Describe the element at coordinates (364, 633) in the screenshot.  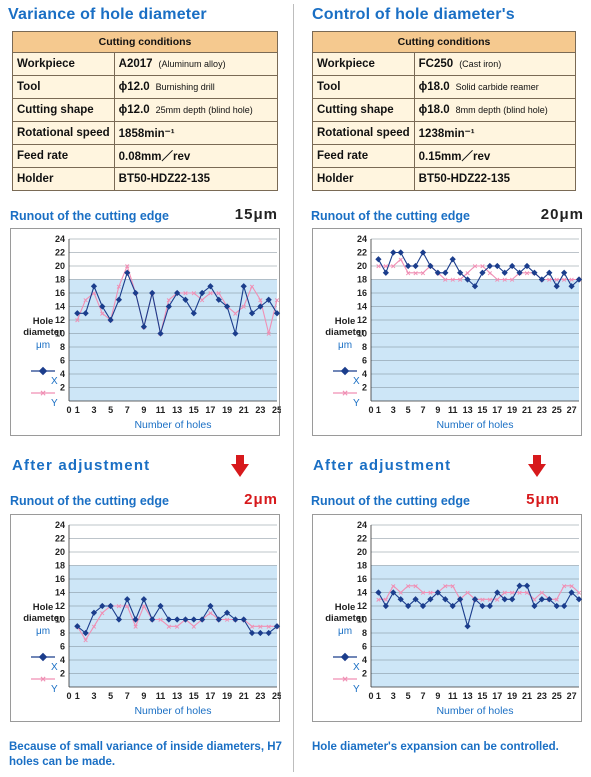
I see `y-tick-label: 8` at that location.